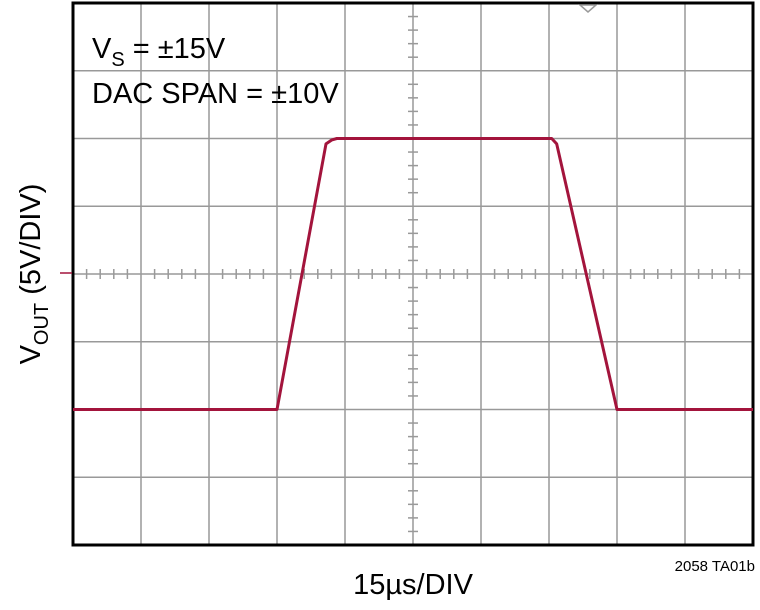 Image resolution: width=760 pixels, height=610 pixels. I want to click on trigger-marker-top, so click(588, 8).